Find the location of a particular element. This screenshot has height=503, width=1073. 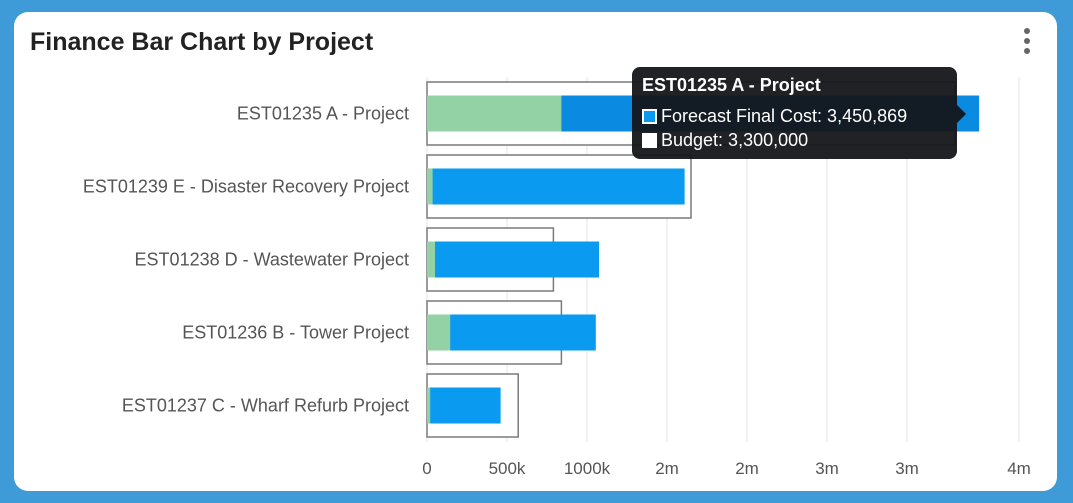

category-label: EST01238 D - Wastewater Project is located at coordinates (272, 260).